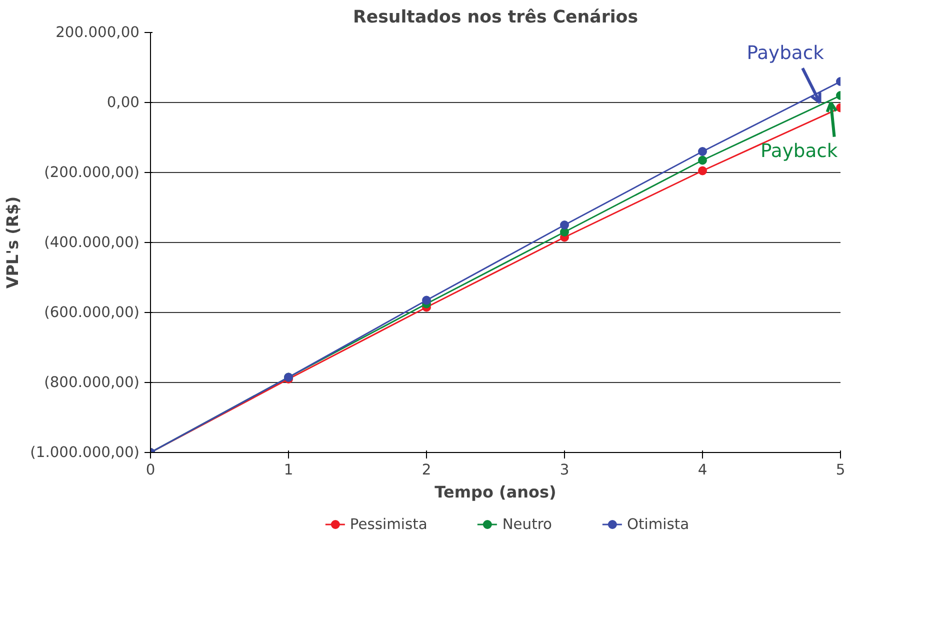  Describe the element at coordinates (703, 470) in the screenshot. I see `x-tick-label: 4` at that location.